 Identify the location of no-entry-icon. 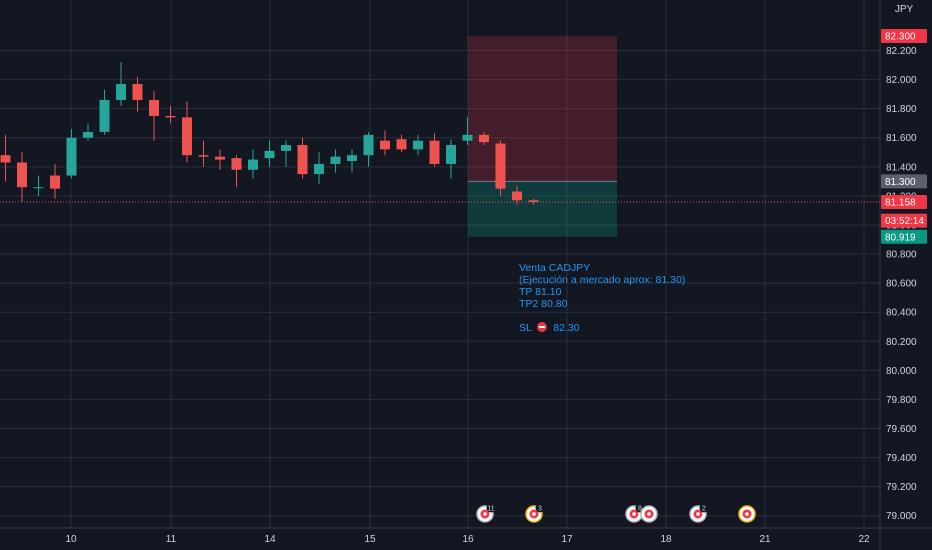
(542, 327).